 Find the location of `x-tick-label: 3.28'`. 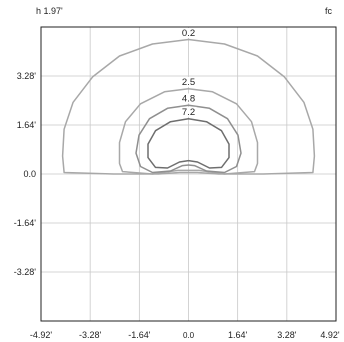

x-tick-label: 3.28' is located at coordinates (287, 335).